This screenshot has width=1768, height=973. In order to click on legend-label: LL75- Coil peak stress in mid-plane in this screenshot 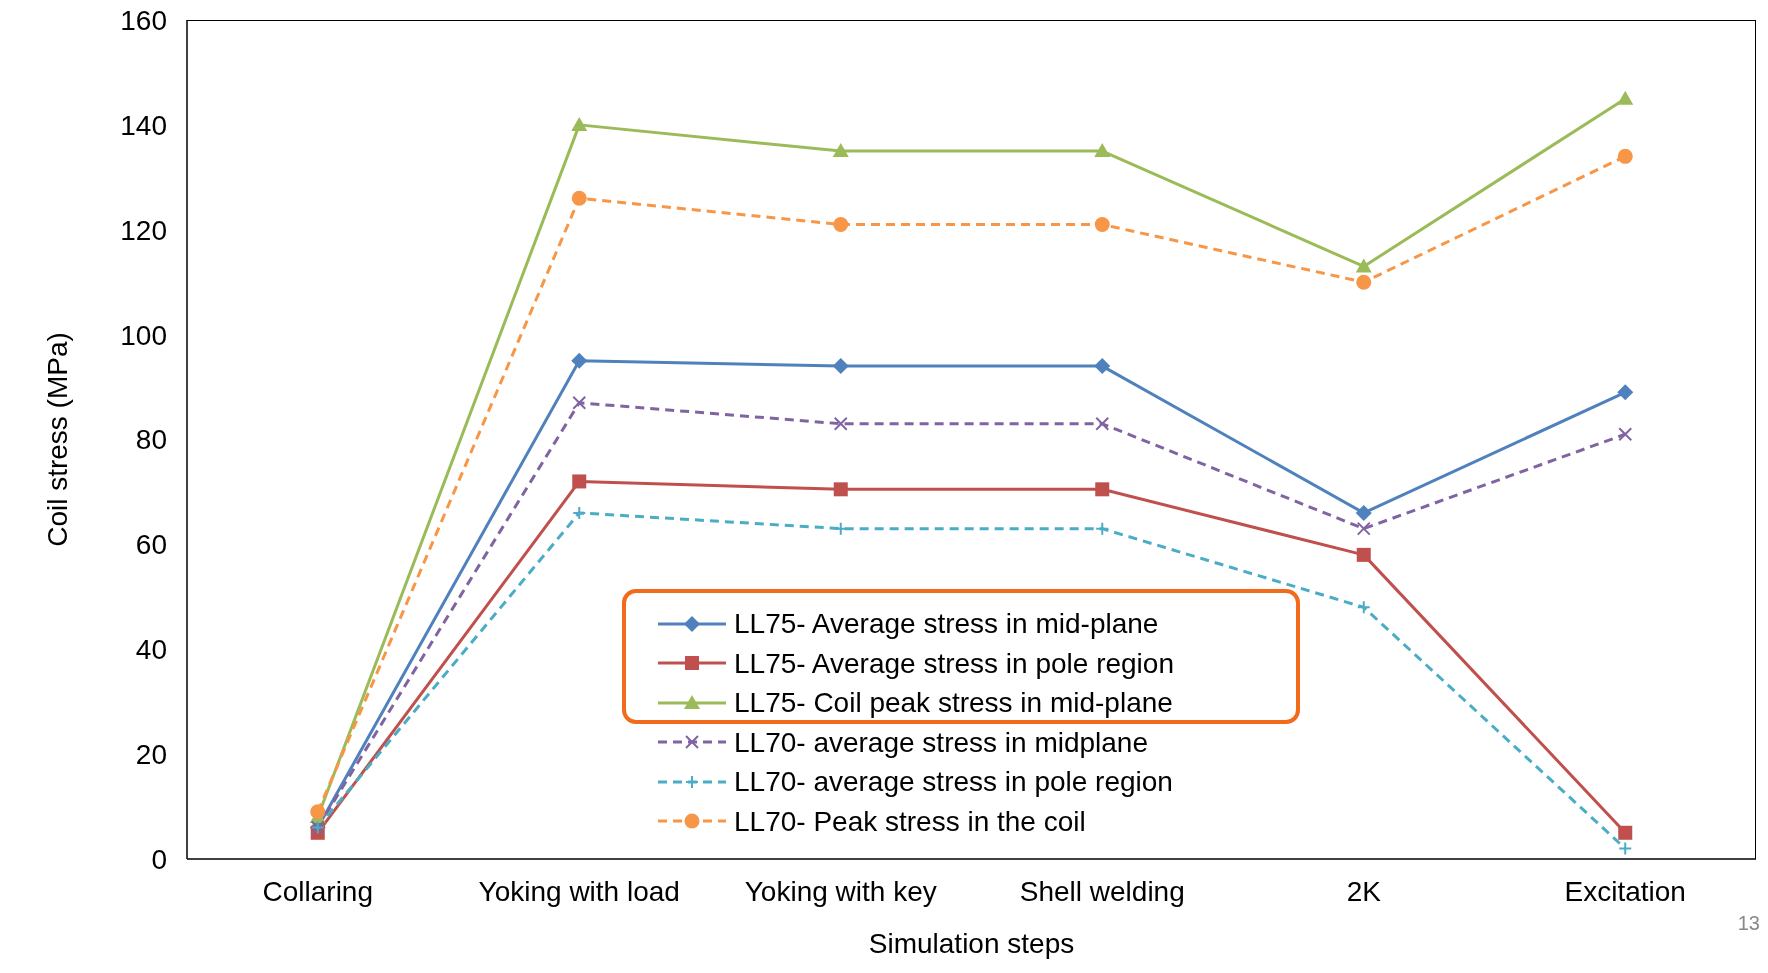, I will do `click(953, 703)`.